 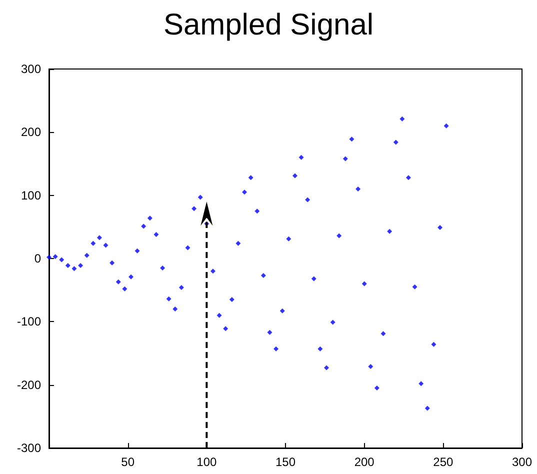 I want to click on y-tick-label: -200, so click(x=29, y=385).